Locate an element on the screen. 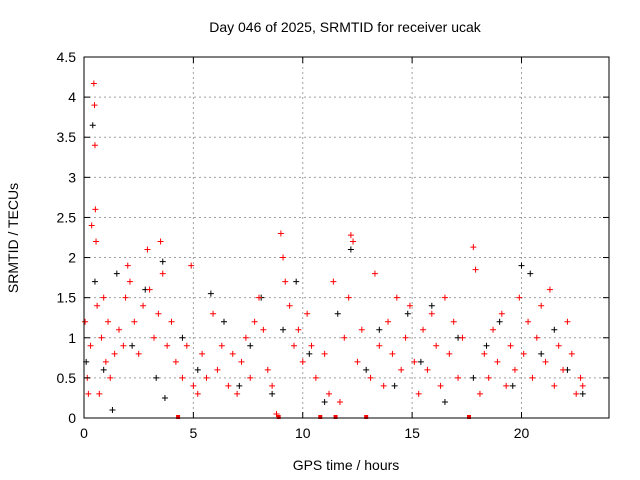 This screenshot has height=480, width=640. y-tick-label: 3 is located at coordinates (72, 177).